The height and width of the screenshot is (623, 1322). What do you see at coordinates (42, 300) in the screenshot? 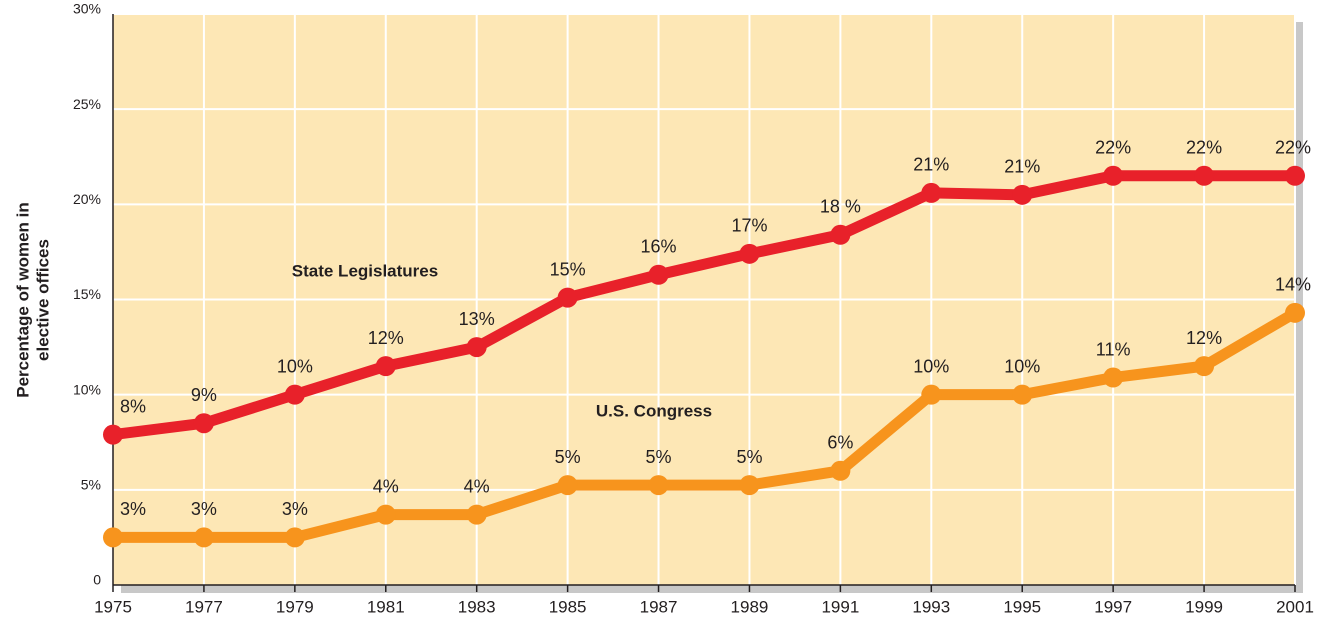
I see `y-axis-label: elective offices` at bounding box center [42, 300].